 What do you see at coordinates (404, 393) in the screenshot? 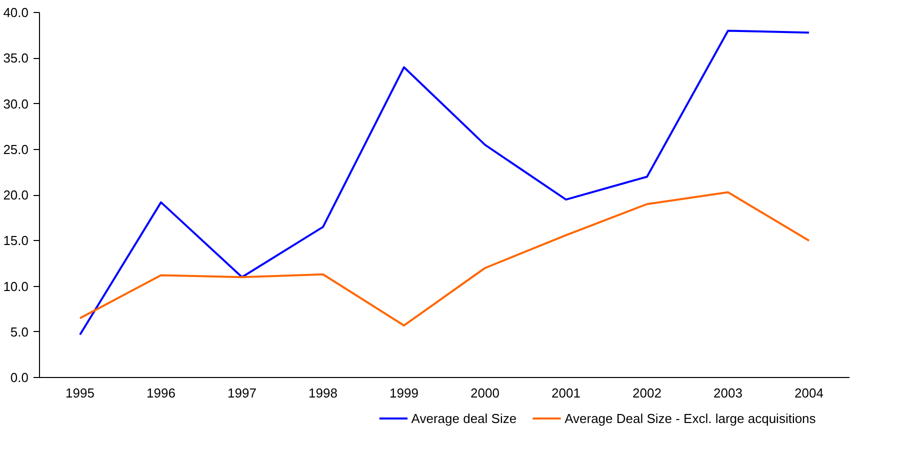
I see `x-tick-label: 1999` at bounding box center [404, 393].